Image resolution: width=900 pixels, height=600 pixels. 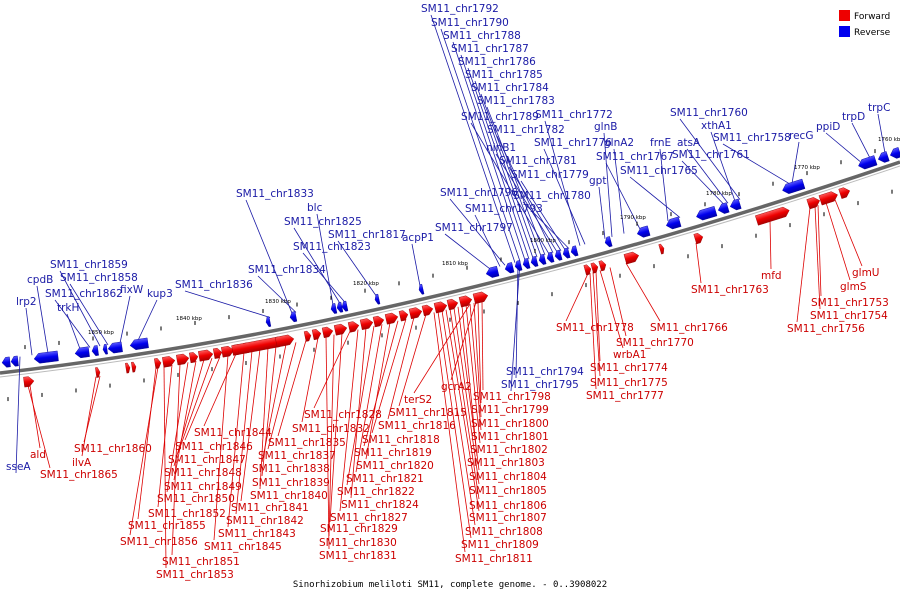 I want to click on gene-label-sm11-chr1778: SM11_chr1778, so click(x=595, y=328).